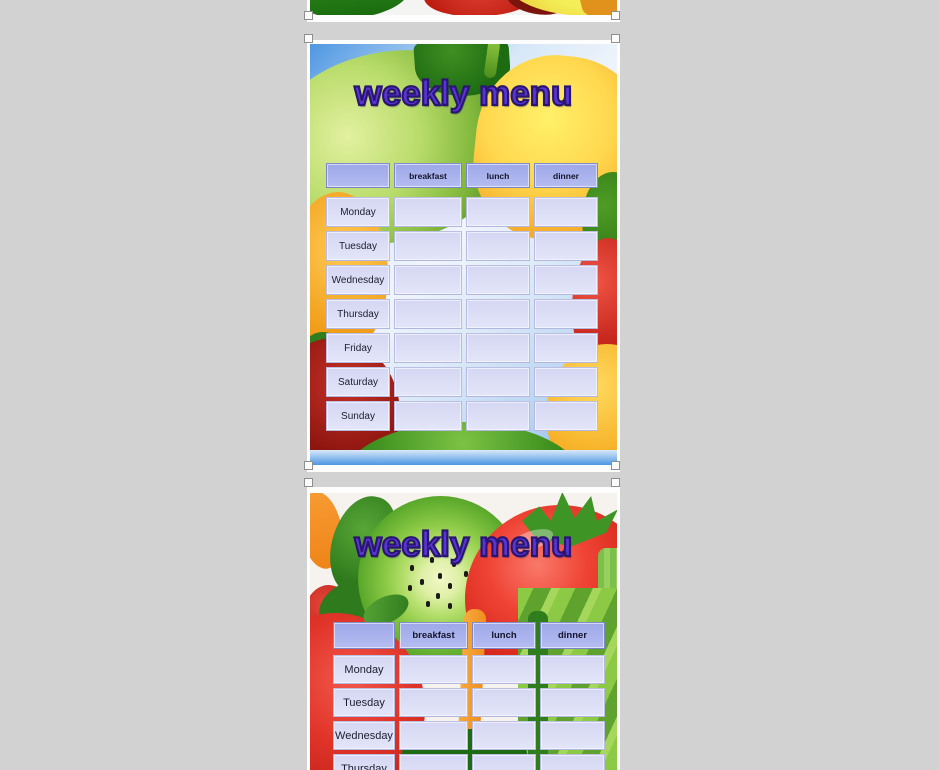  Describe the element at coordinates (463, 457) in the screenshot. I see `blue-band-illustration` at that location.